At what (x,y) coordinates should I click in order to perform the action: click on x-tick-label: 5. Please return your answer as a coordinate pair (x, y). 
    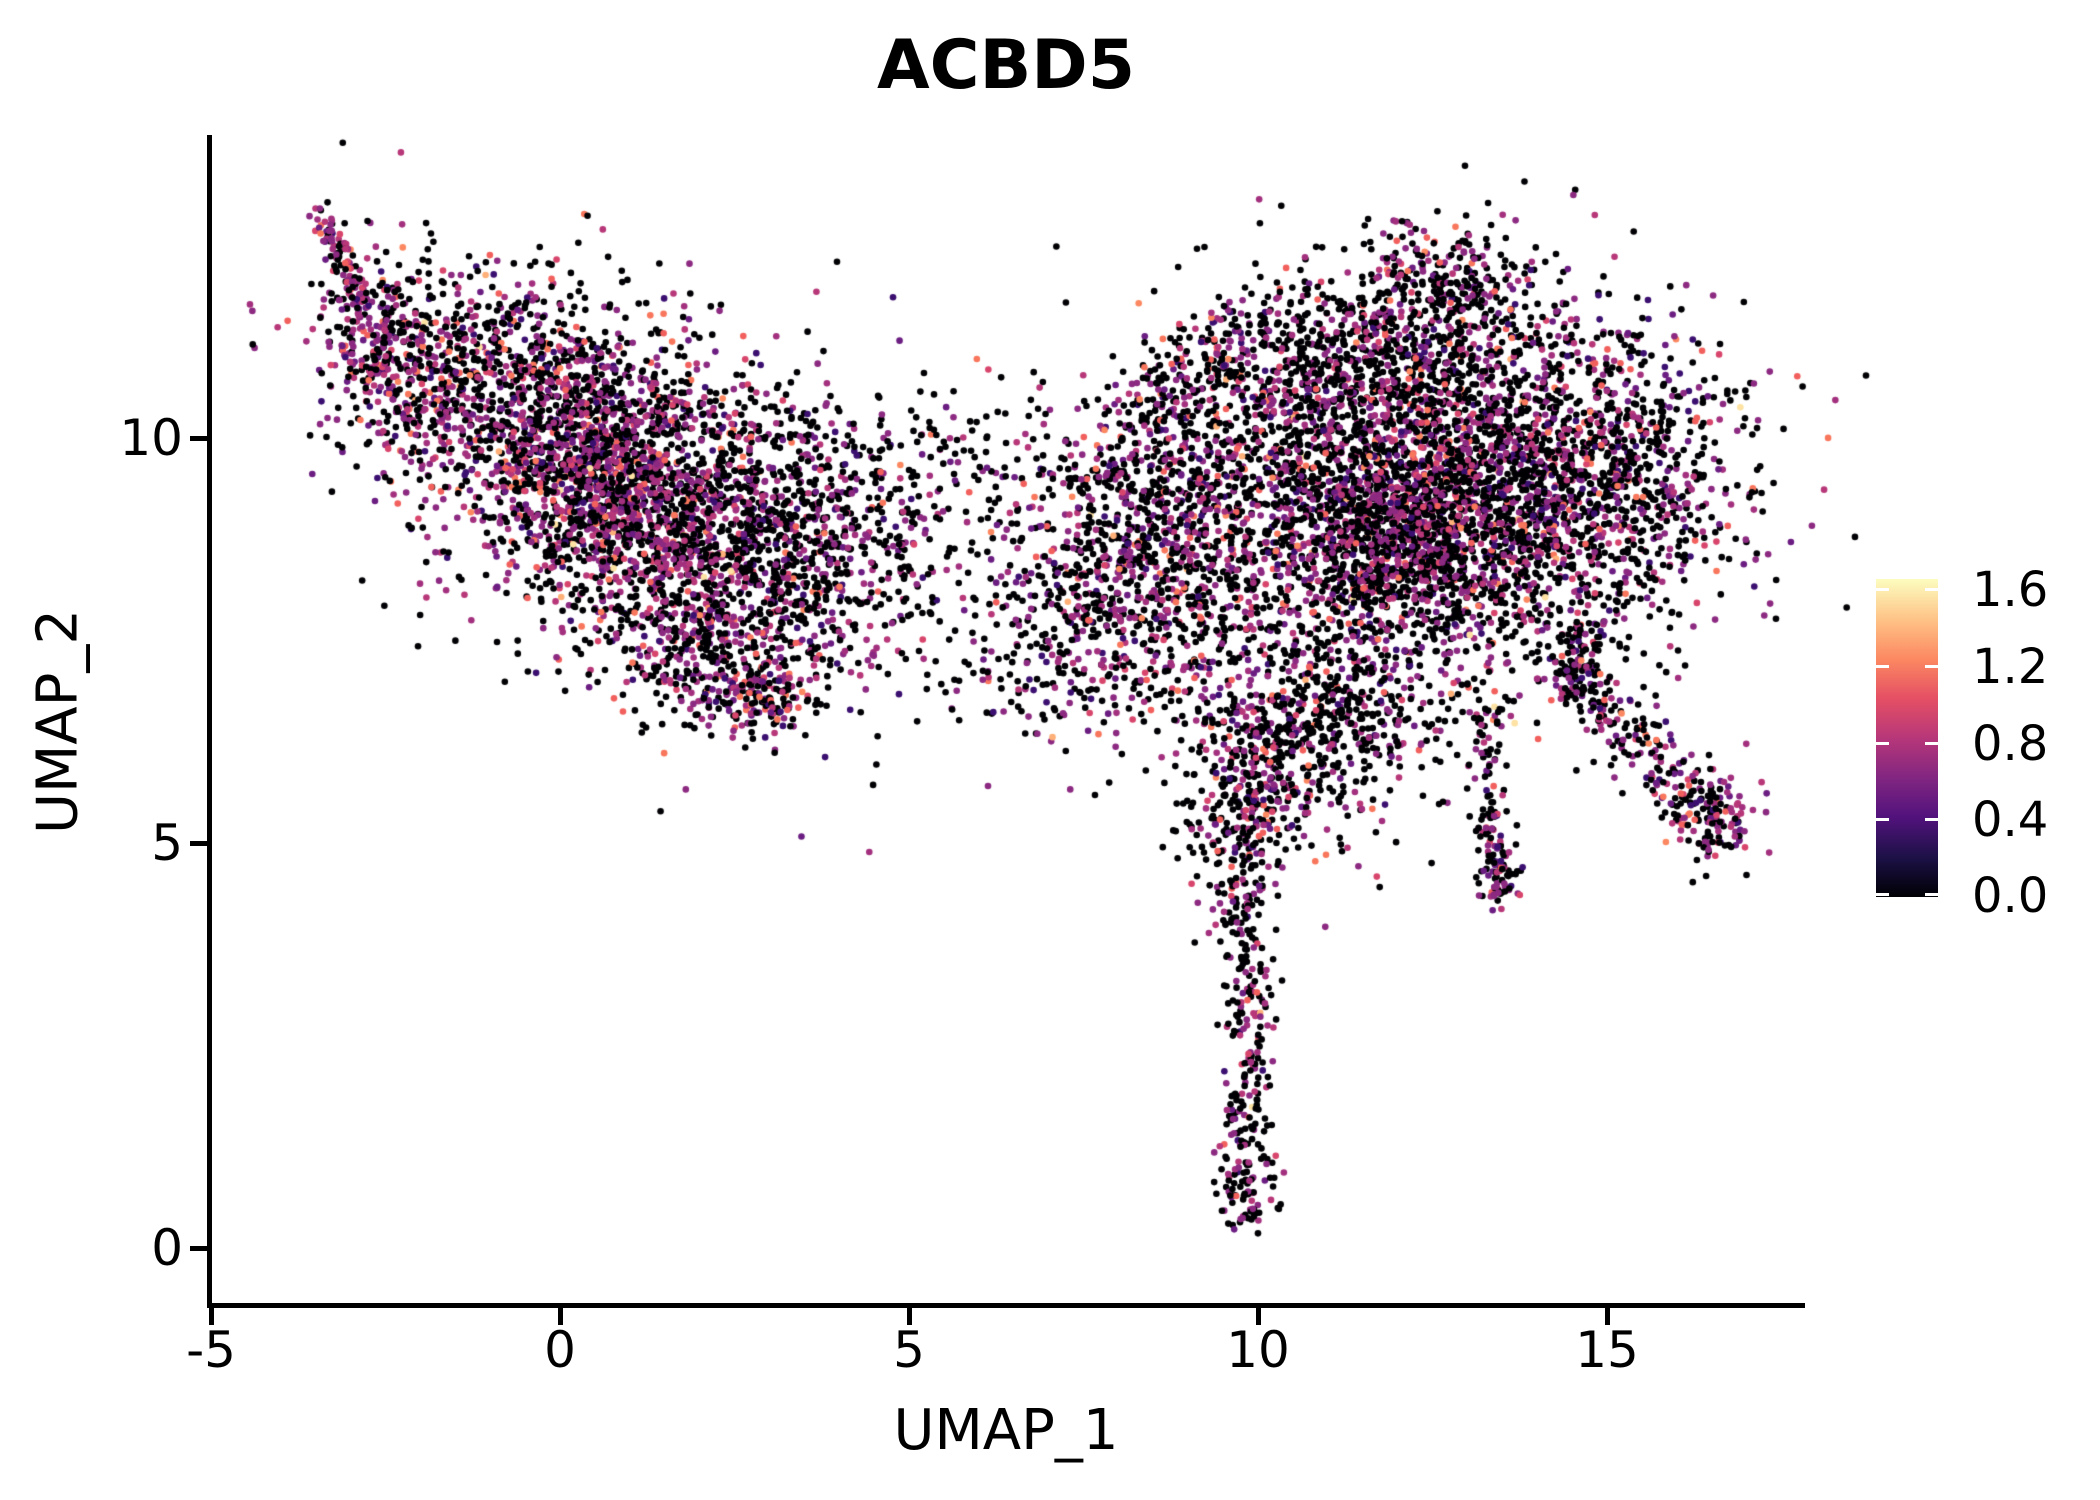
    Looking at the image, I should click on (909, 1350).